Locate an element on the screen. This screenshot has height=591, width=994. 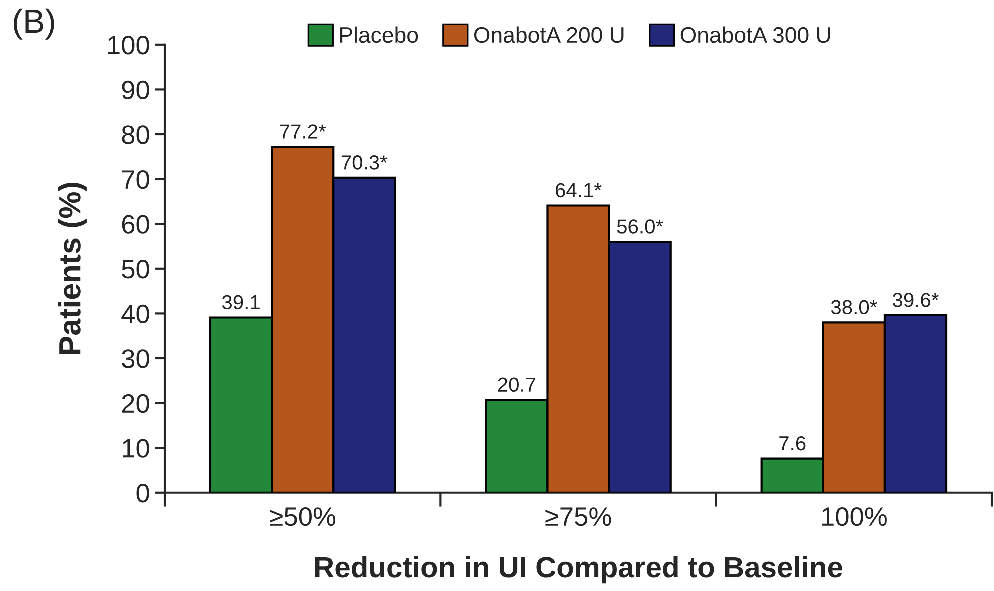
legend-label: Placebo is located at coordinates (379, 35).